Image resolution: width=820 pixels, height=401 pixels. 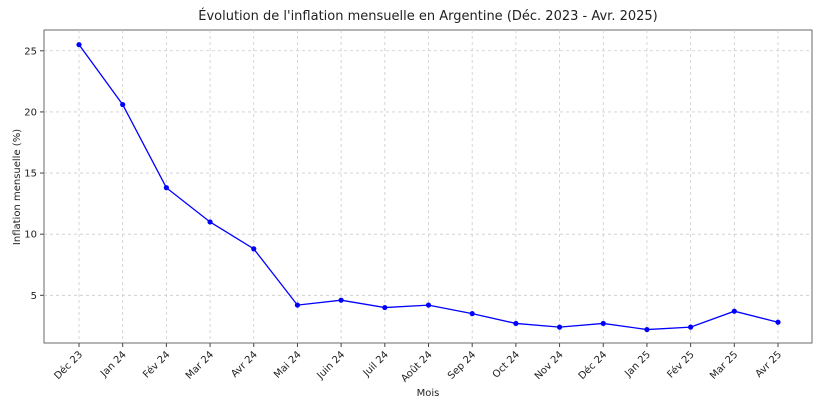 I want to click on y-tick-label: 10, so click(x=30, y=235).